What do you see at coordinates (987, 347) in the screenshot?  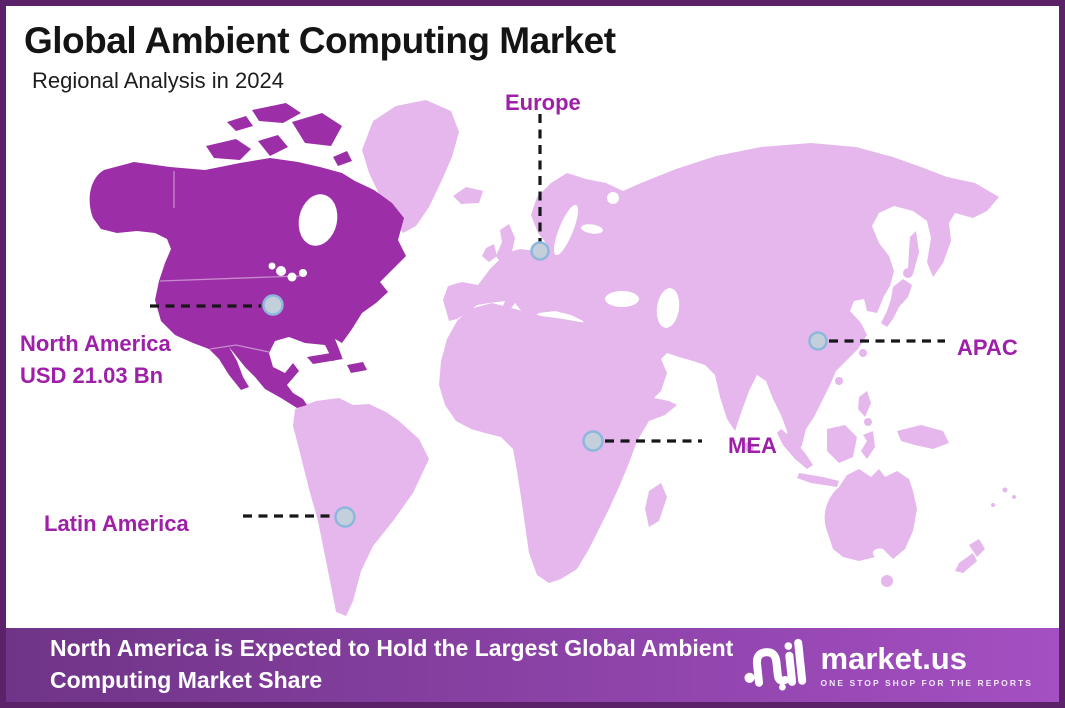 I see `label-apac: APAC` at bounding box center [987, 347].